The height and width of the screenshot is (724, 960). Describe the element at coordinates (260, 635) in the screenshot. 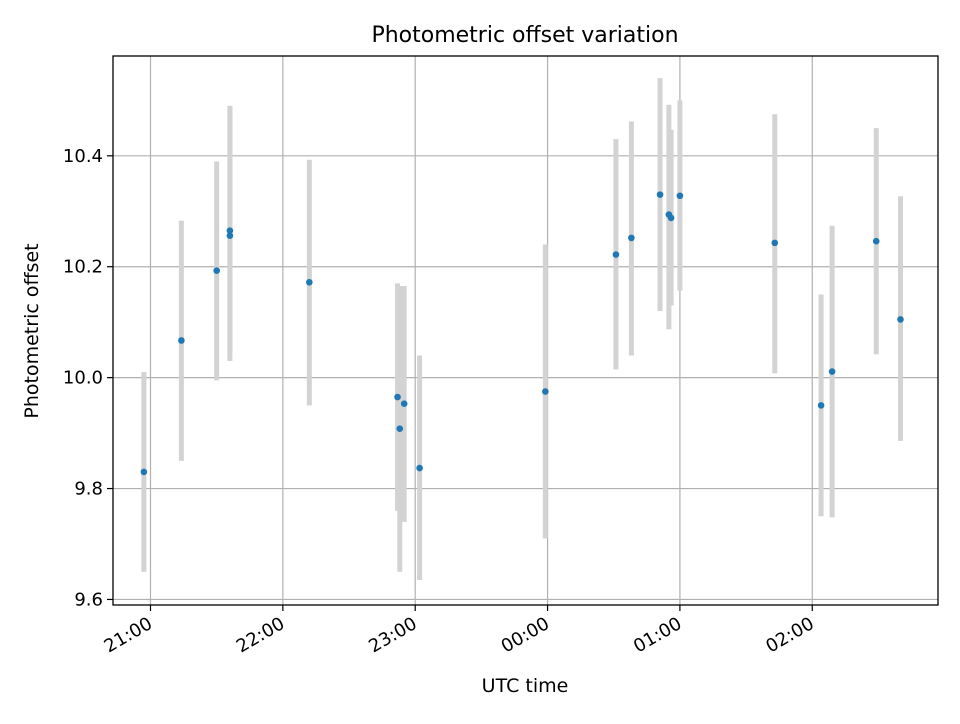

I see `x-tick-label: 22:00` at that location.